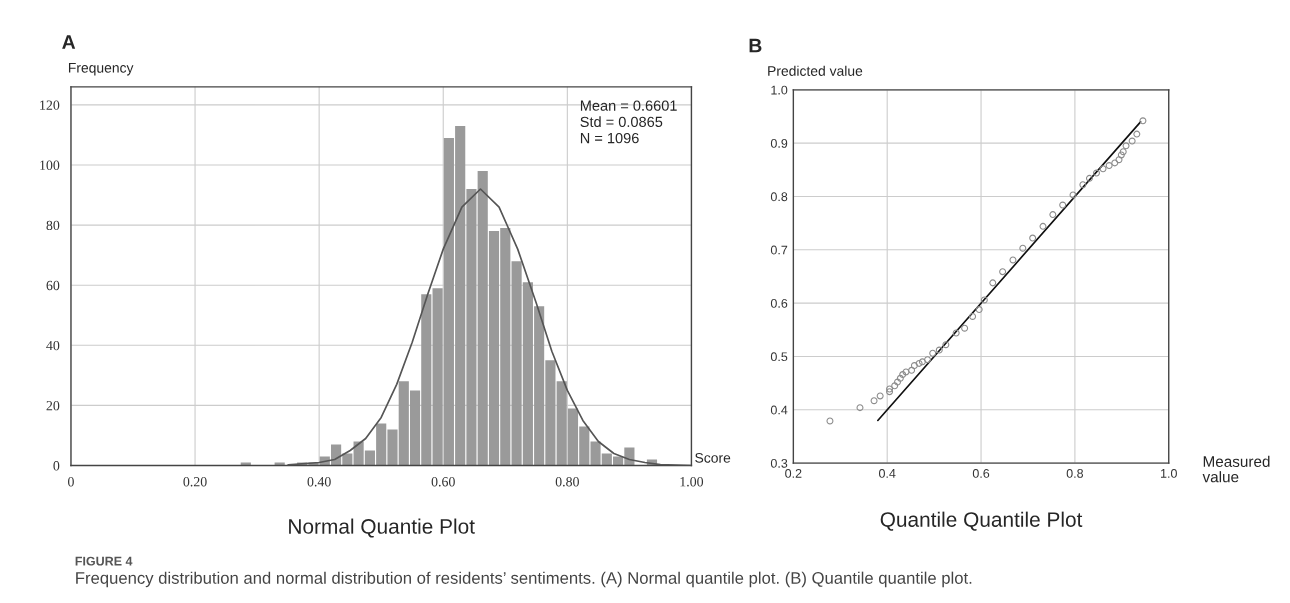  I want to click on x-tick-label: 0.8, so click(1075, 473).